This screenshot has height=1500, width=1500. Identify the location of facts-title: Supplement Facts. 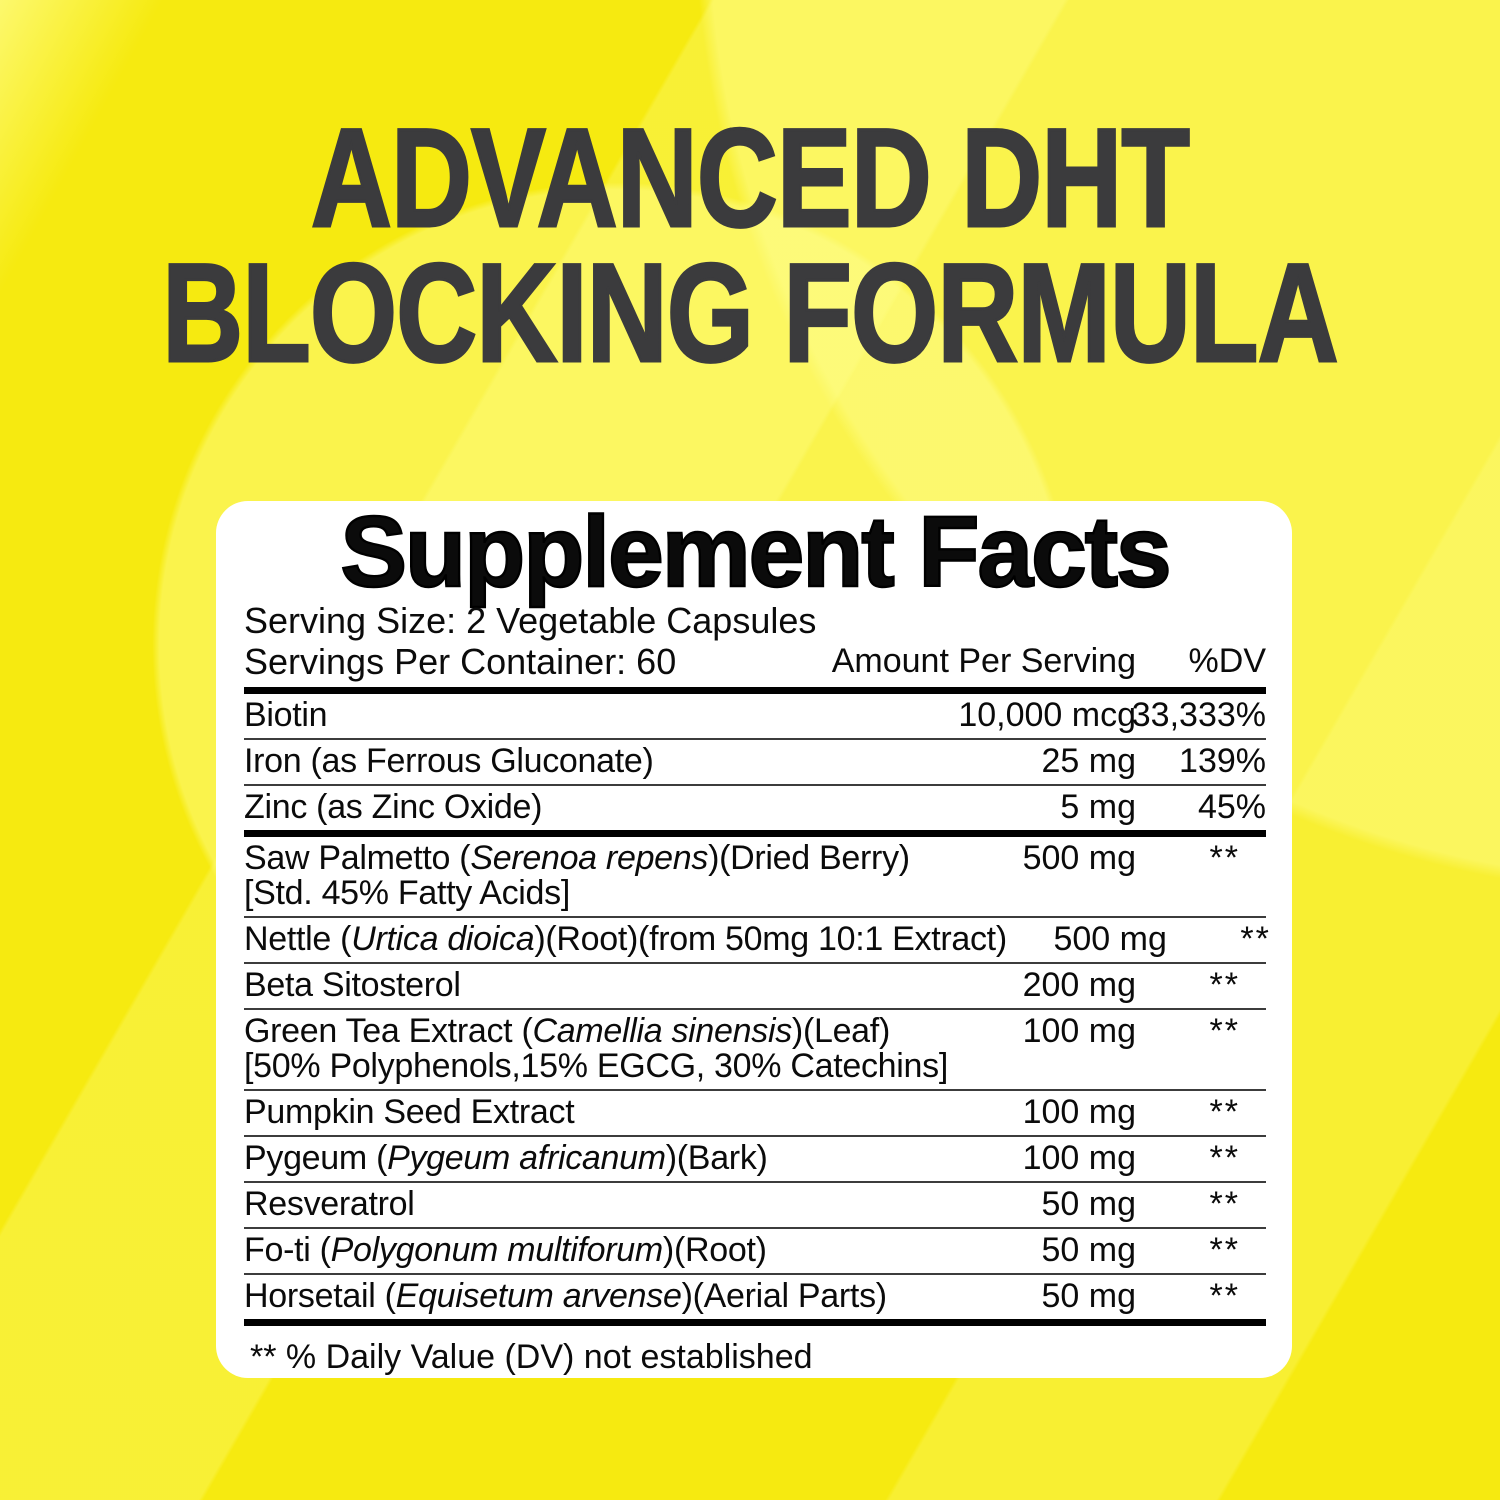
(756, 554).